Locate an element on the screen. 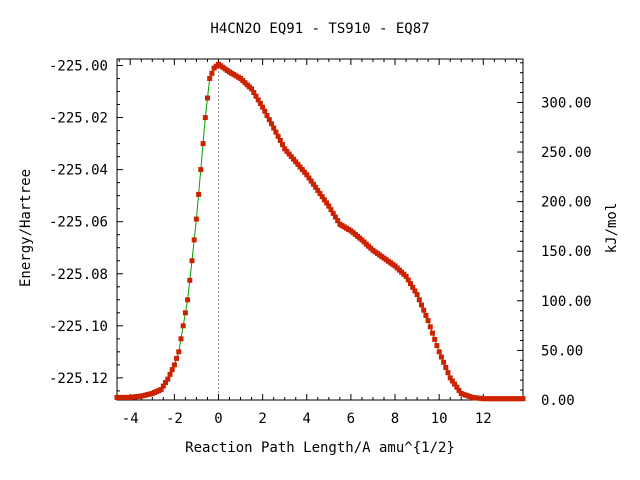 This screenshot has height=480, width=640. y-axis-right: 0.00 50.00 100.00 150.00 200.00 250.00 300.00 is located at coordinates (554, 235).